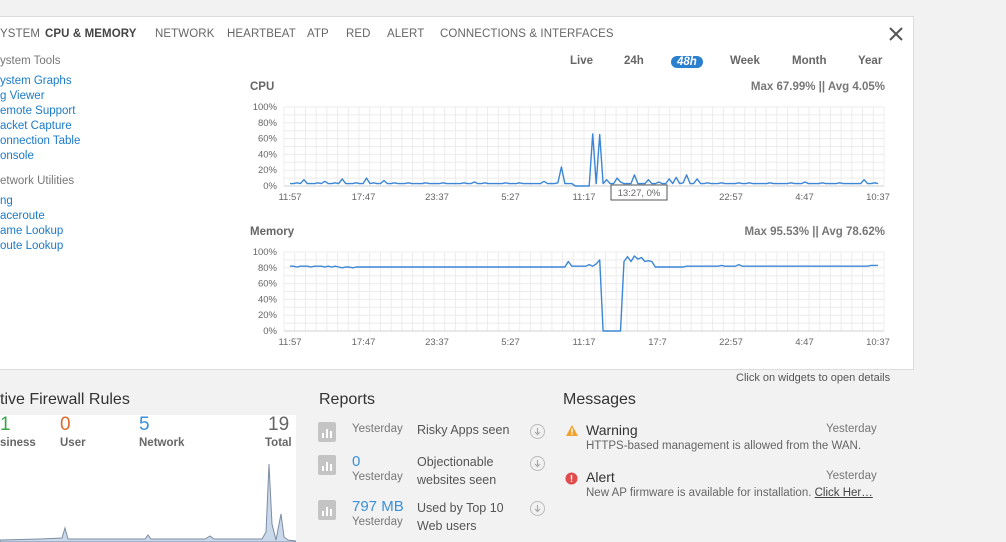 The width and height of the screenshot is (1006, 542). I want to click on memory-chart-title: Memory, so click(272, 232).